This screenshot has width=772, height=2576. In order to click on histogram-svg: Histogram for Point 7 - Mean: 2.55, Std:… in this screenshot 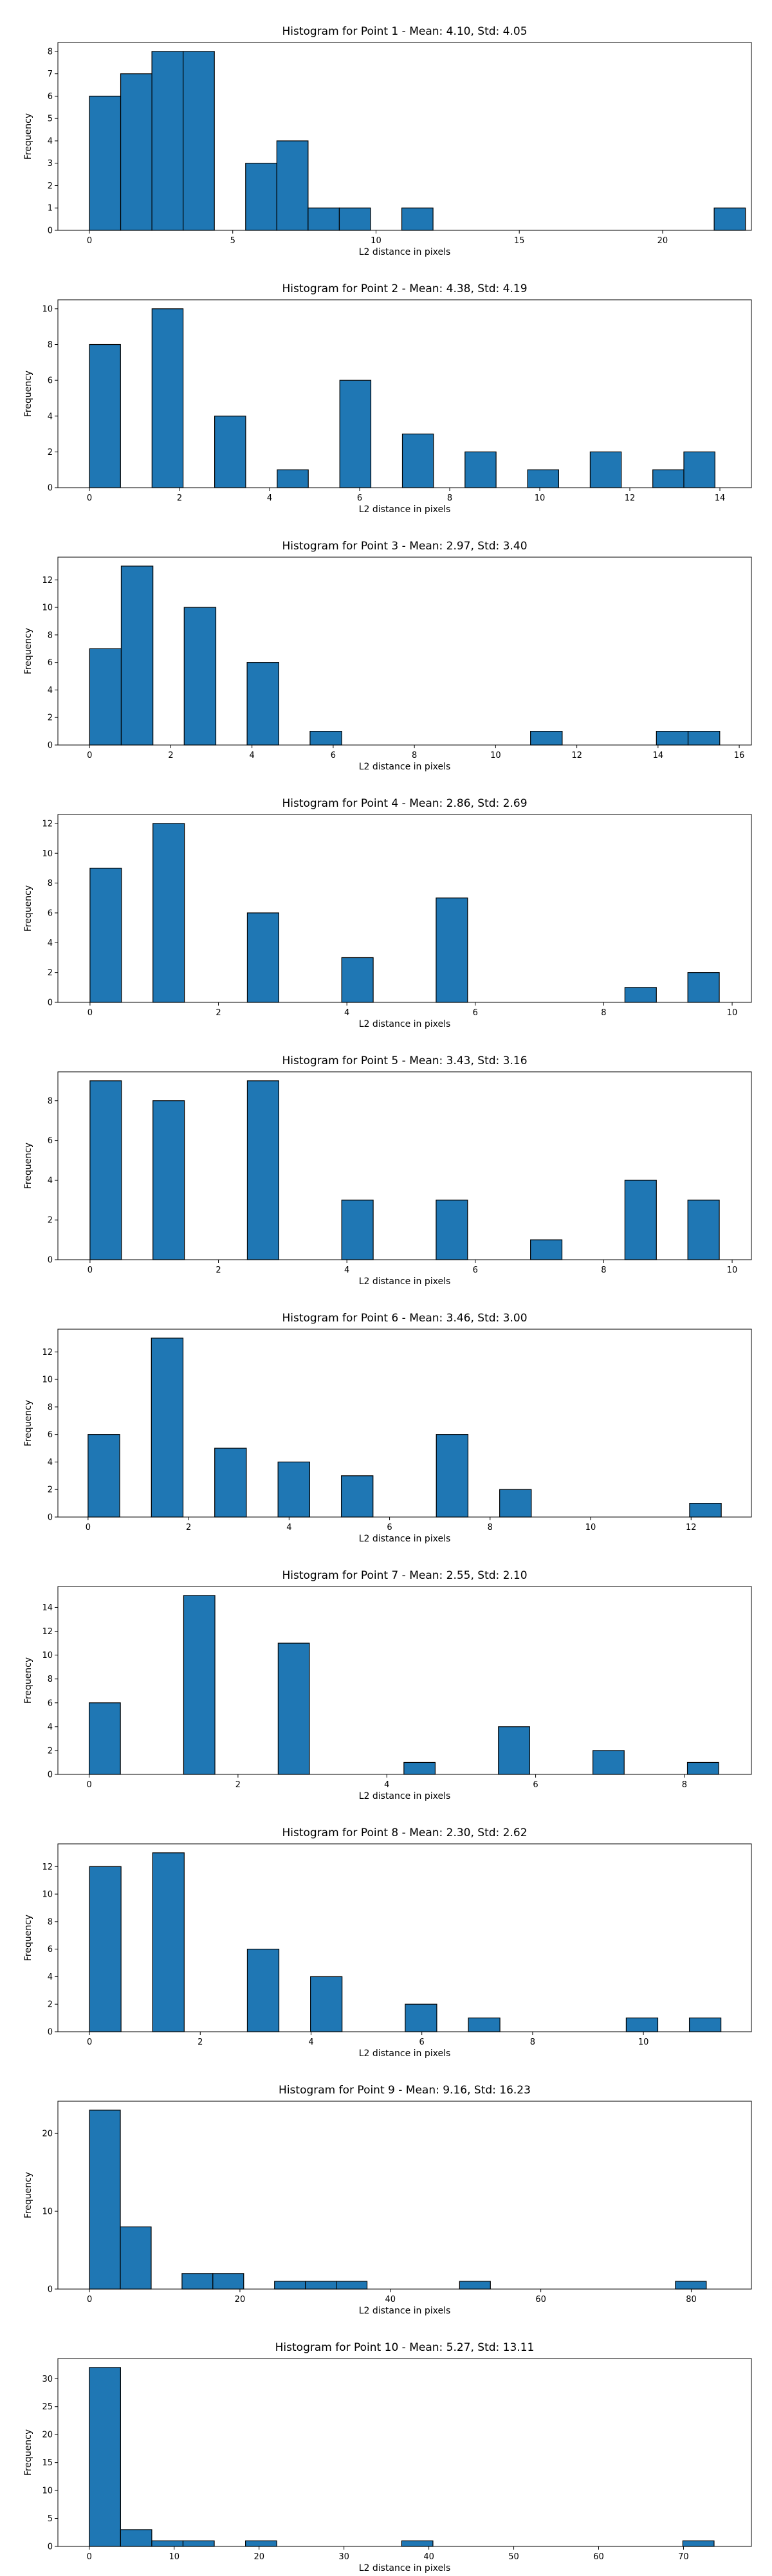, I will do `click(387, 1685)`.